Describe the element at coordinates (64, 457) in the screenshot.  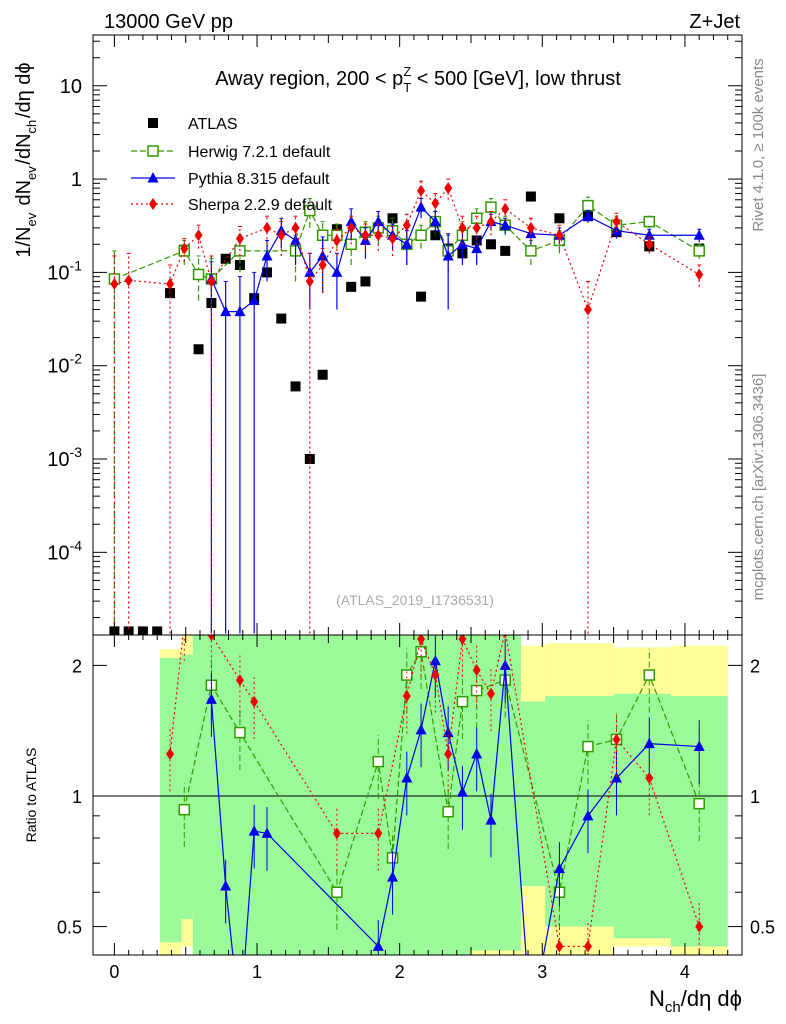
I see `y-tick-label: 10⁻³` at that location.